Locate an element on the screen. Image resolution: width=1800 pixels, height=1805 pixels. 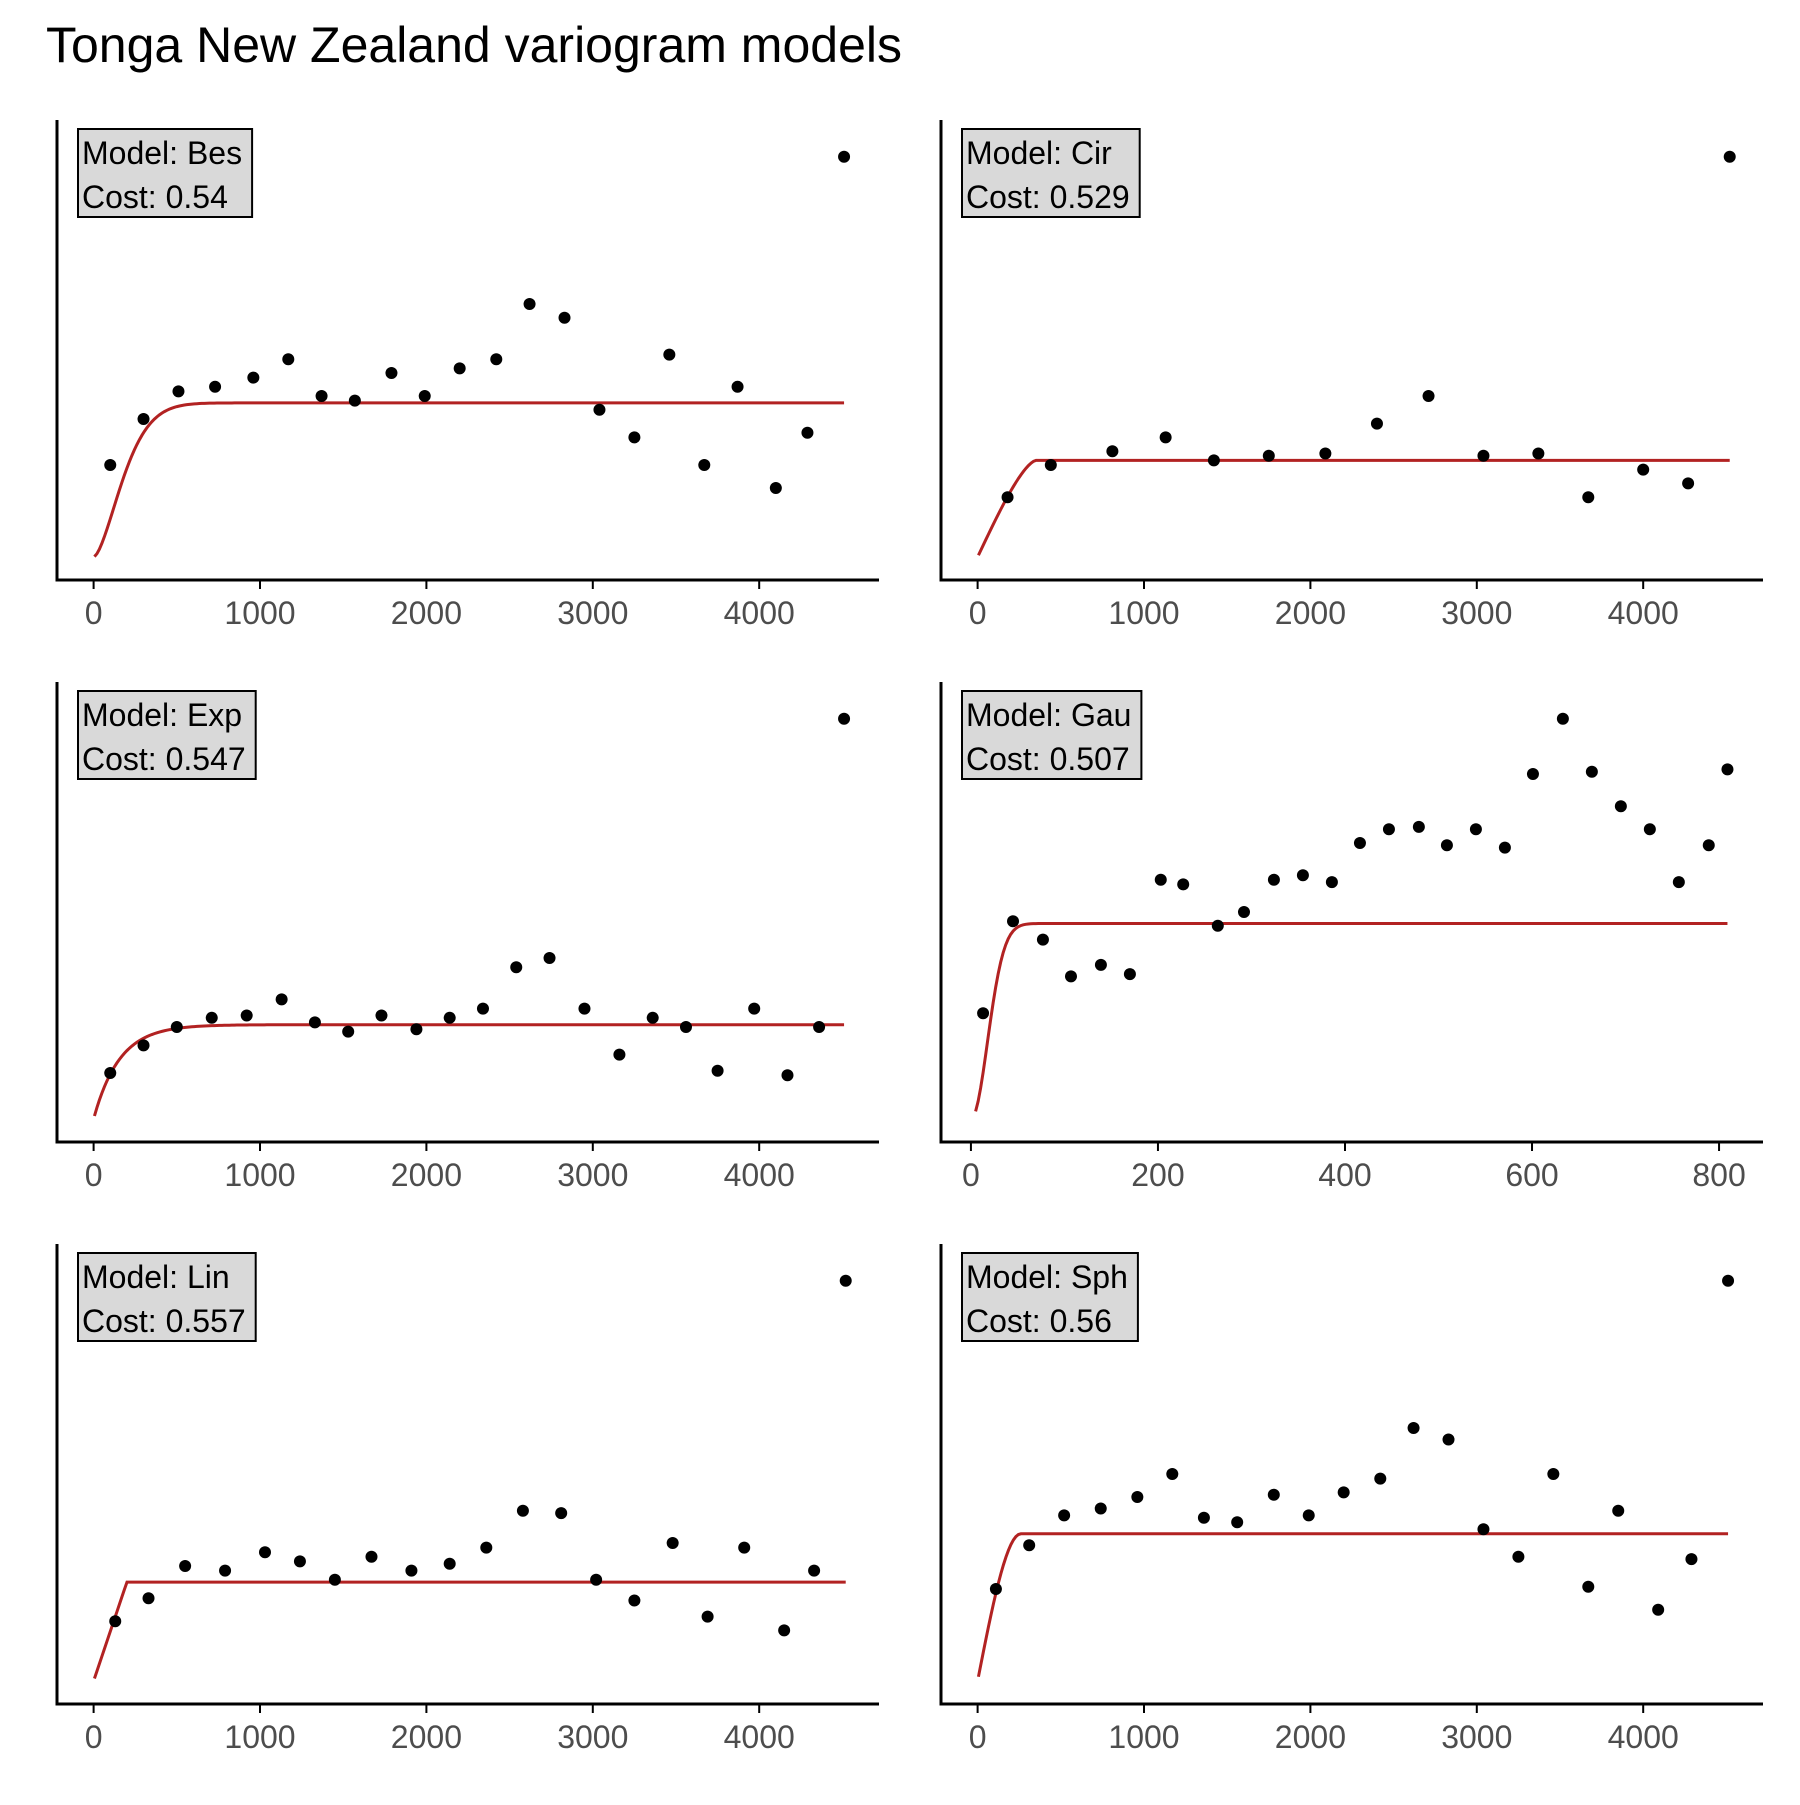
model-name-label: Model: Cir is located at coordinates (1039, 153).